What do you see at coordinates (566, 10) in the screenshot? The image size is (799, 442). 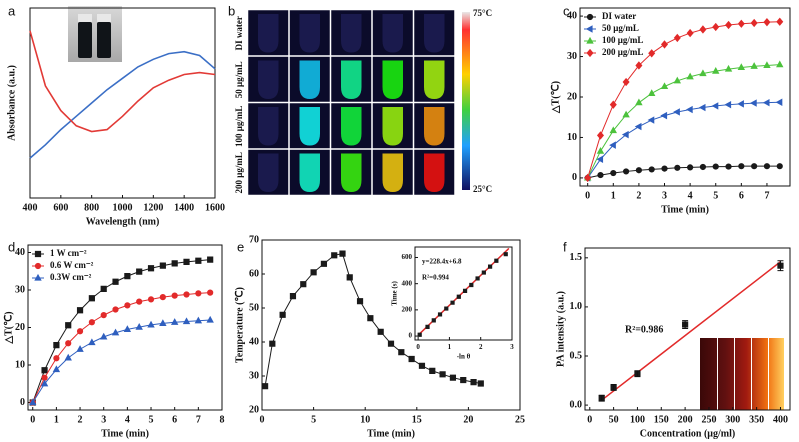 I see `panel-letter: c` at bounding box center [566, 10].